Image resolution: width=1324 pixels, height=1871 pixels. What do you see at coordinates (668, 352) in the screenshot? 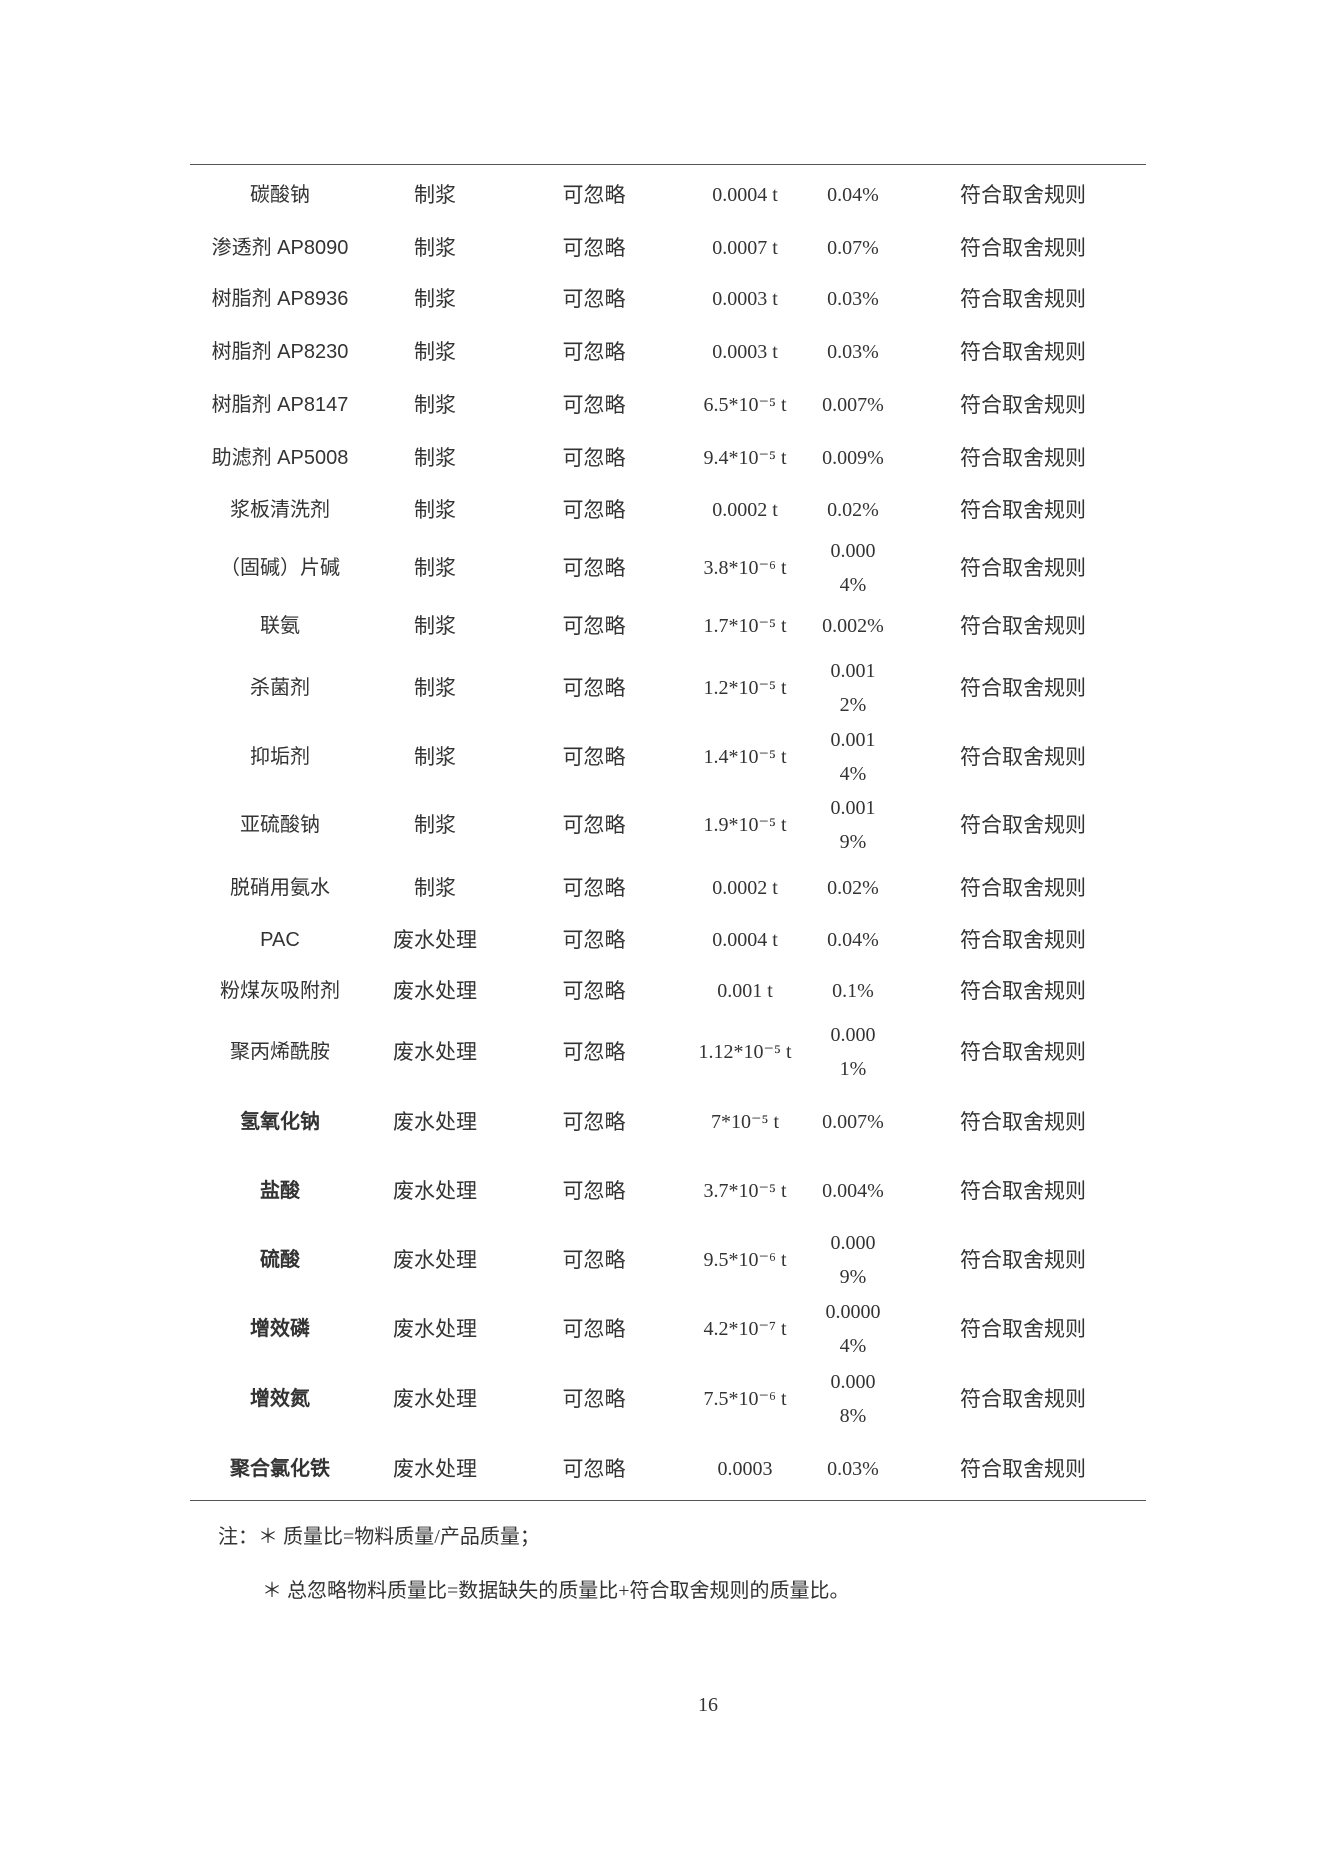
I see `table-row: 树脂剂 AP8230 制浆 可忽略 0.0003 t 0.03% 符合取舍规则` at bounding box center [668, 352].